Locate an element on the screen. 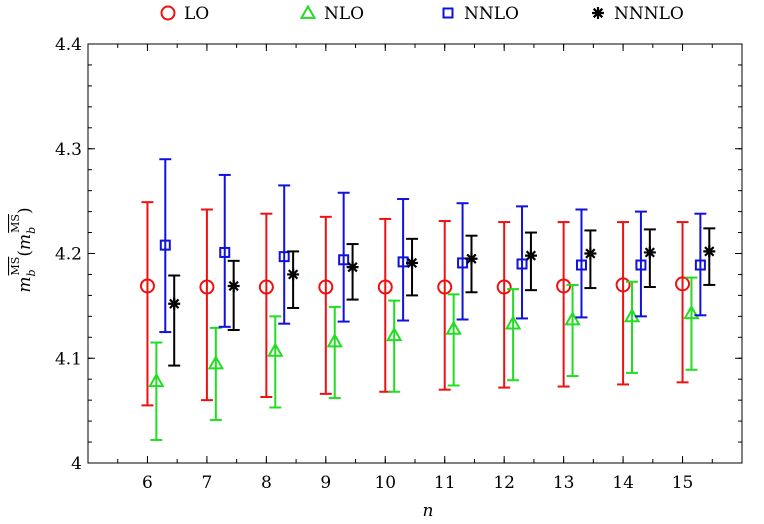  legend-label-lo: LO is located at coordinates (196, 14).